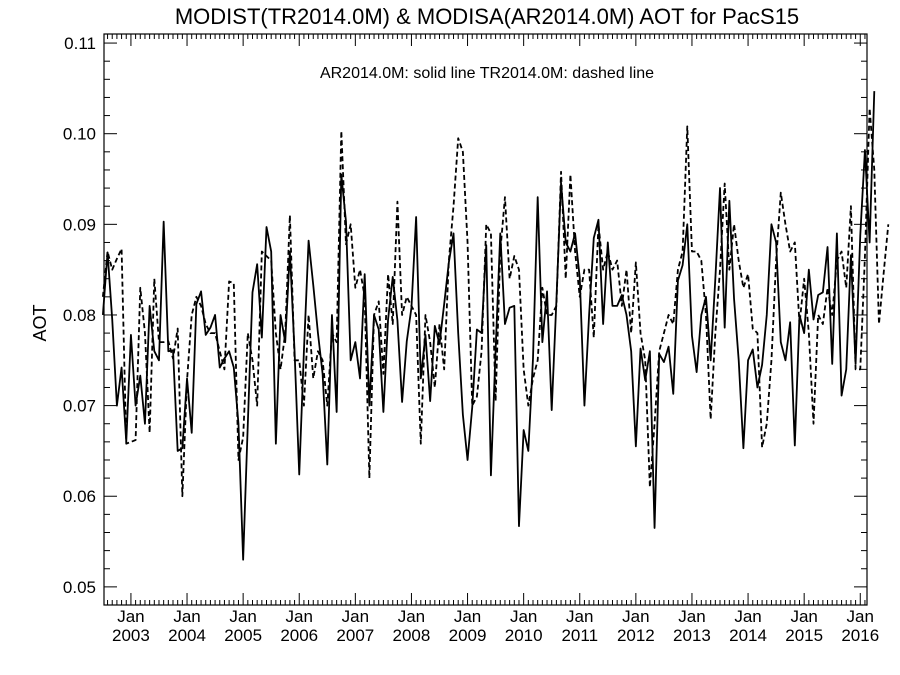 The height and width of the screenshot is (675, 900). Describe the element at coordinates (80, 43) in the screenshot. I see `y-tick-label: 0.11` at that location.